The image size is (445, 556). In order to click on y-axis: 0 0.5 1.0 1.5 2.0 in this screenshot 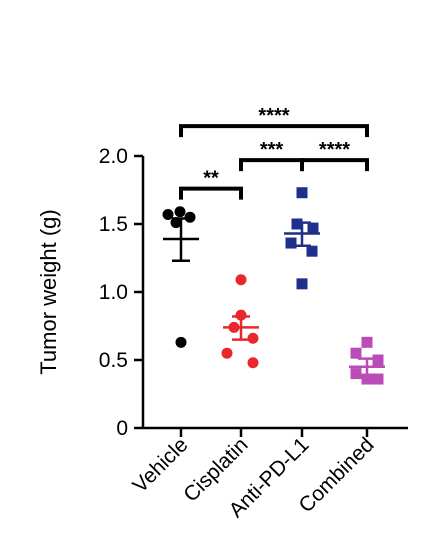, I will do `click(122, 292)`.